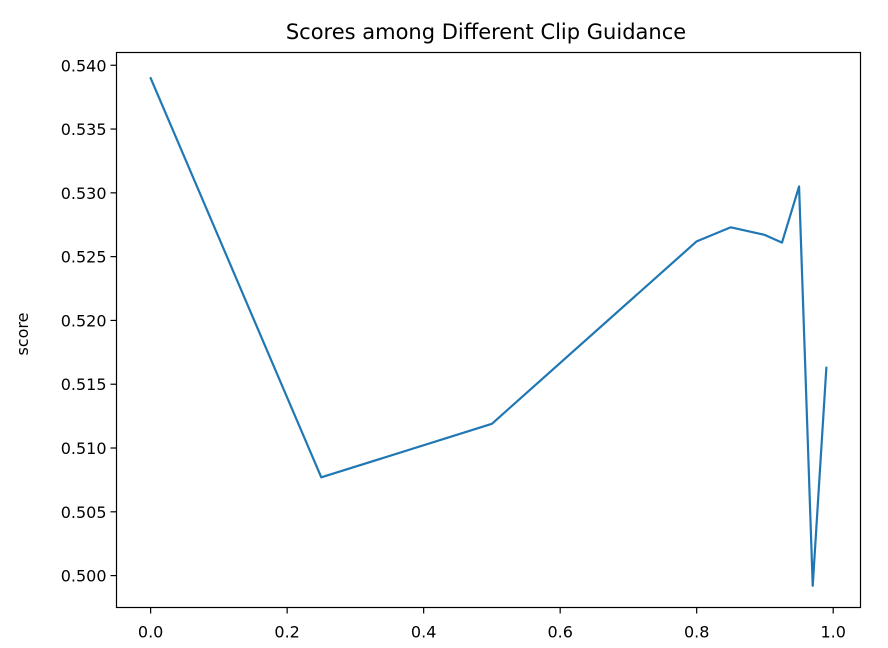 Image resolution: width=888 pixels, height=648 pixels. I want to click on x-tick-label: 0.6, so click(559, 632).